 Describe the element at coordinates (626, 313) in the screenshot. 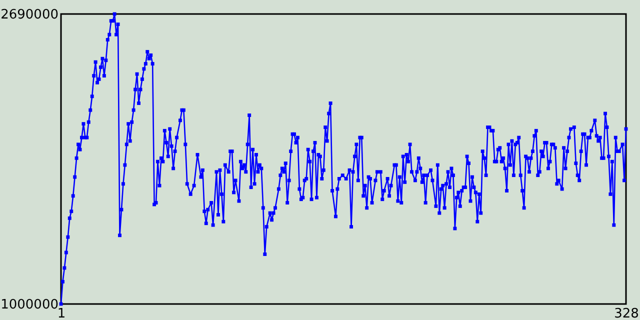

I see `x-tick-label: 328` at that location.